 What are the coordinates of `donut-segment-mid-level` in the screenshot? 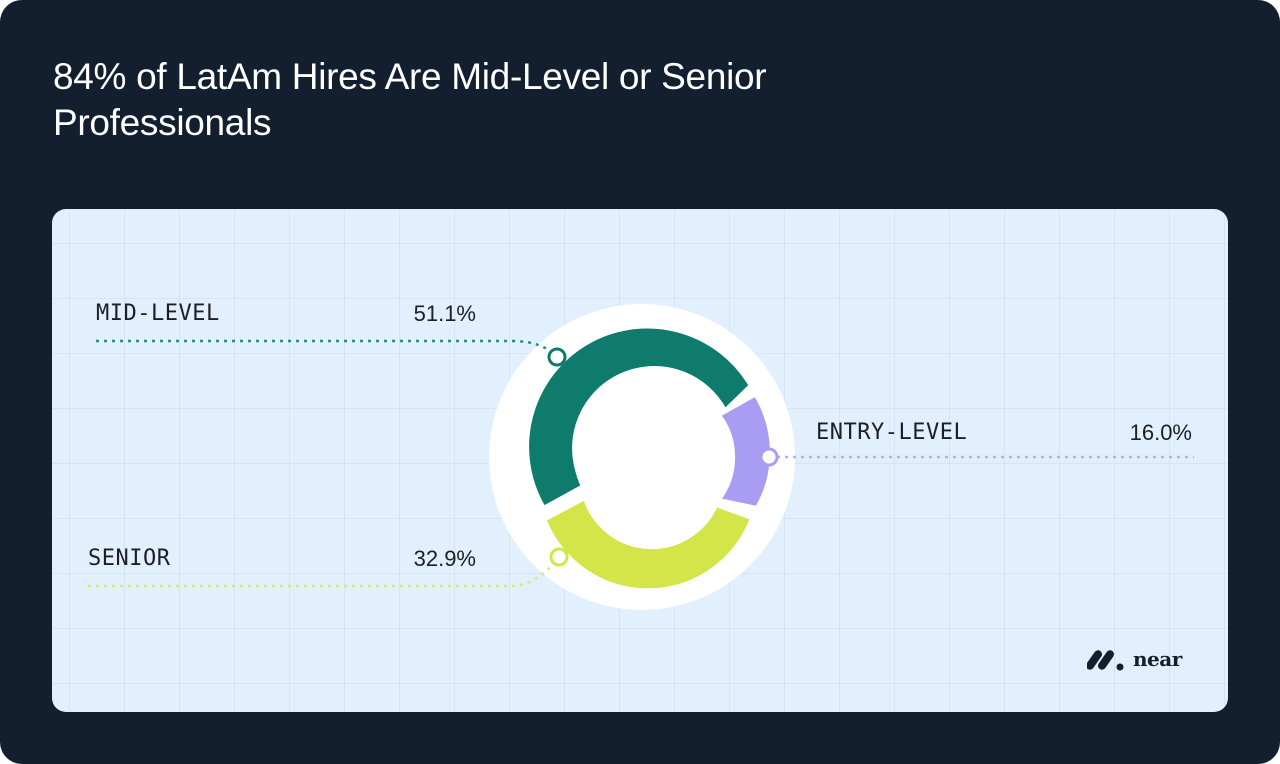 It's located at (639, 417).